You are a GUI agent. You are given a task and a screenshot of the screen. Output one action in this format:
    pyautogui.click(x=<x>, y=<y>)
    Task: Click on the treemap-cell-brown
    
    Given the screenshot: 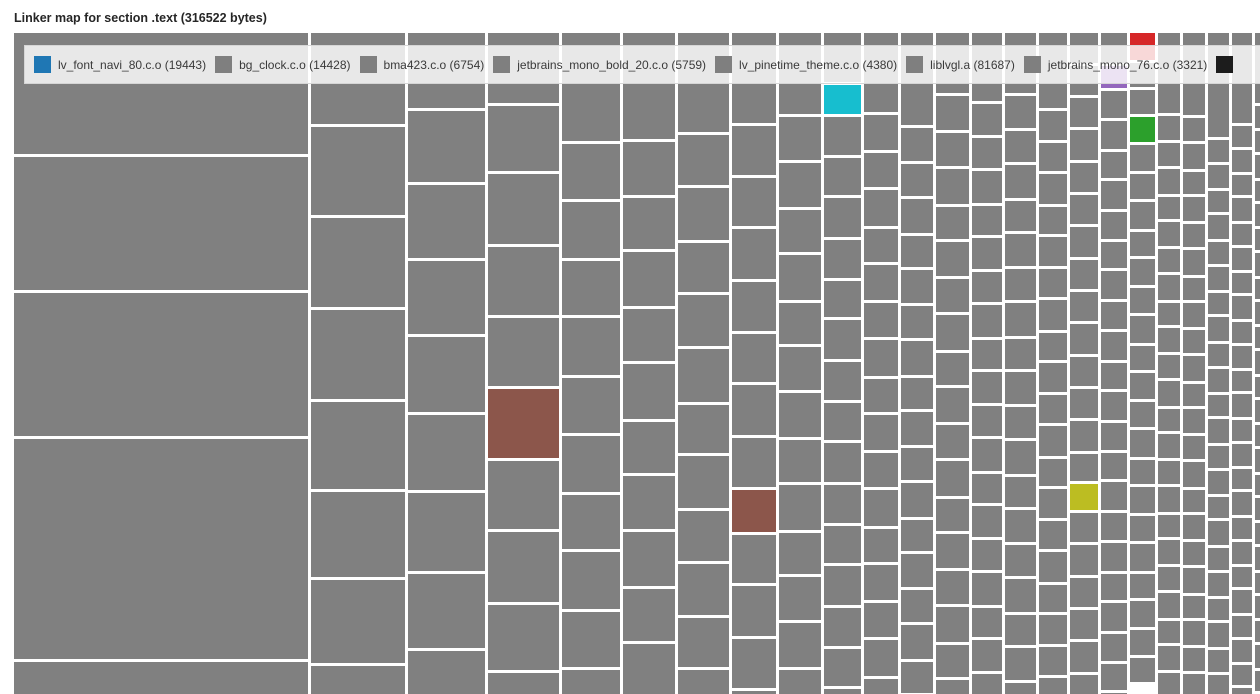 What is the action you would take?
    pyautogui.click(x=754, y=511)
    